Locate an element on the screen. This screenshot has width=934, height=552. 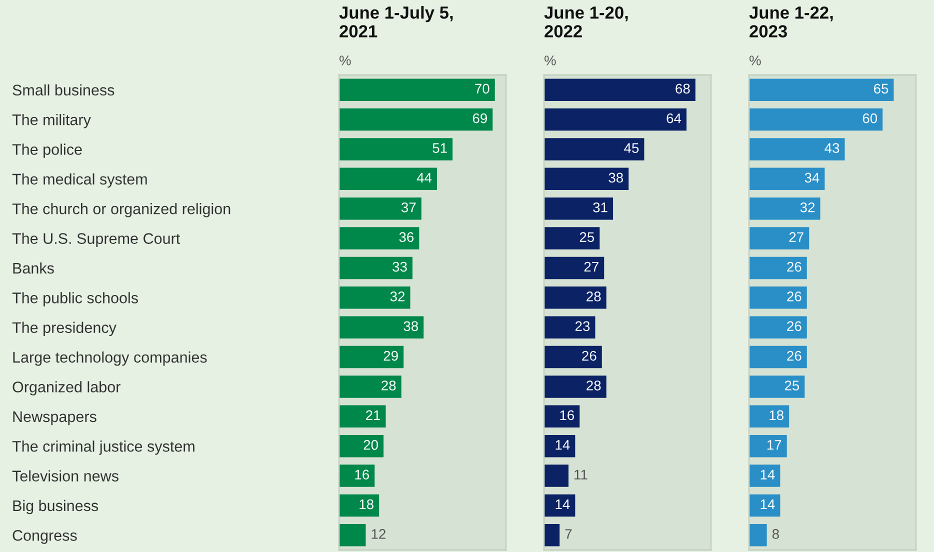
chart-title: June 1-22, 2023 is located at coordinates (791, 22).